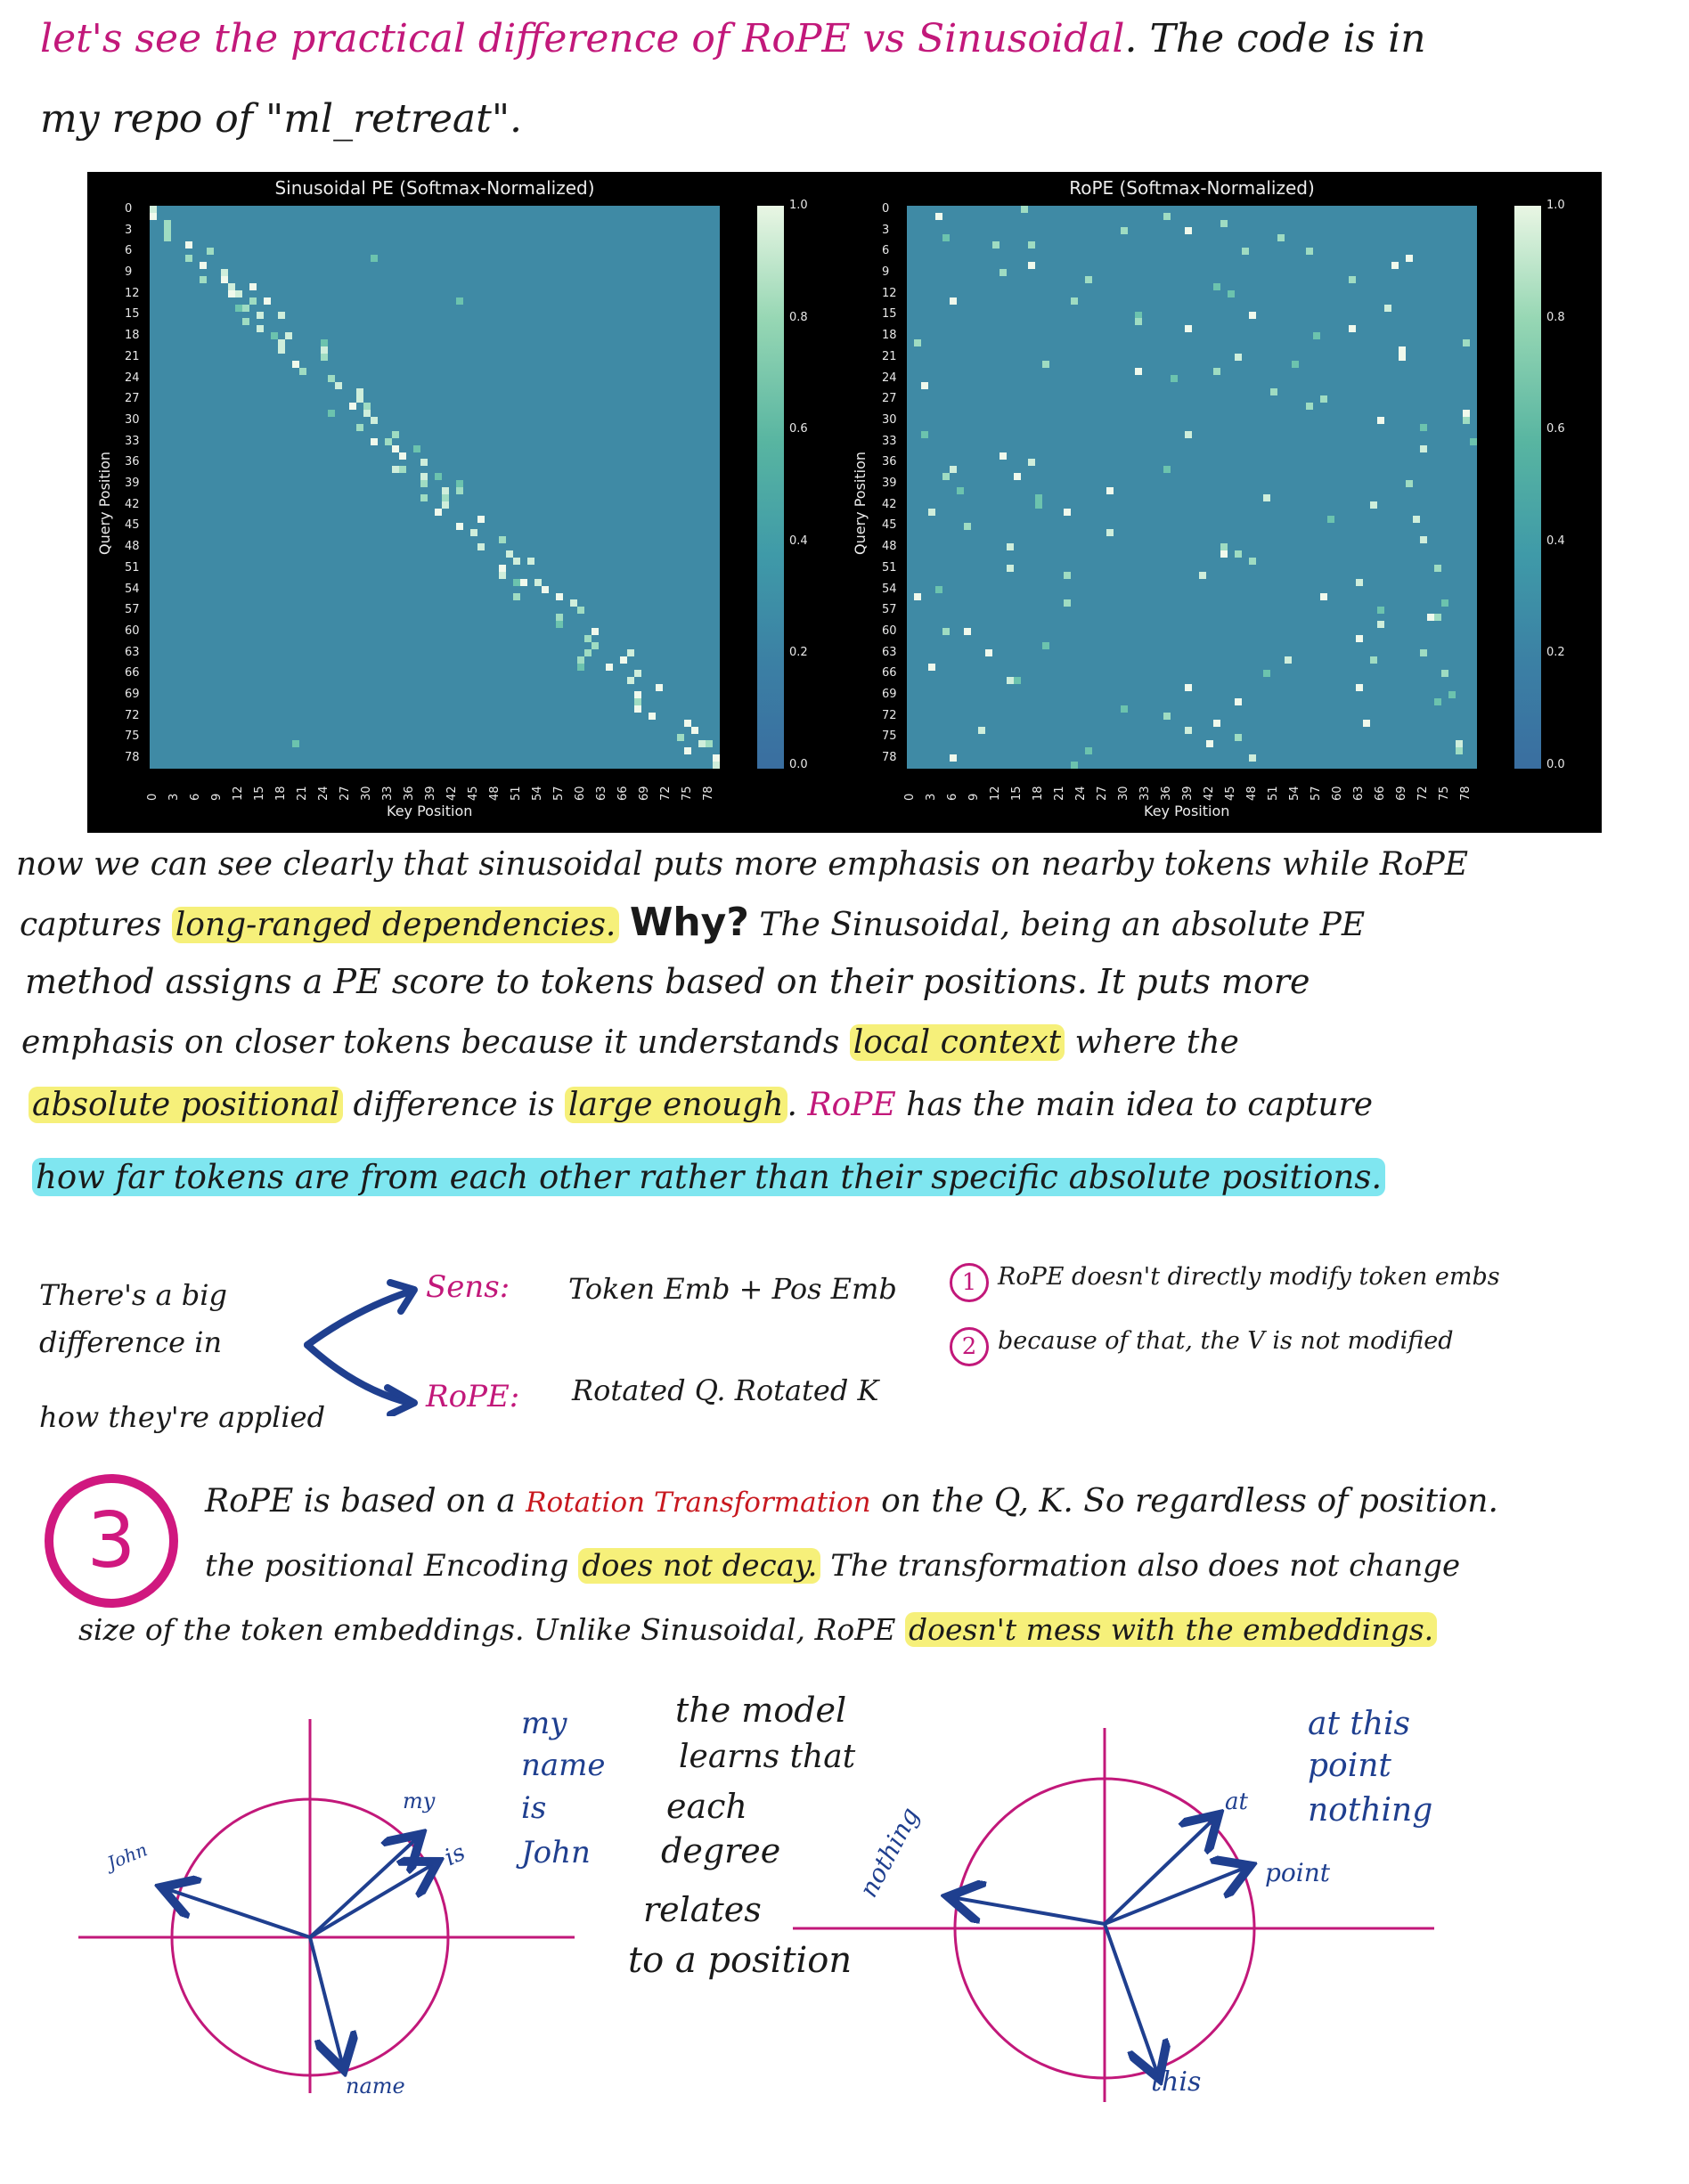 The height and width of the screenshot is (2184, 1689). Describe the element at coordinates (132, 378) in the screenshot. I see `heatmap-1-ytick: 24` at that location.